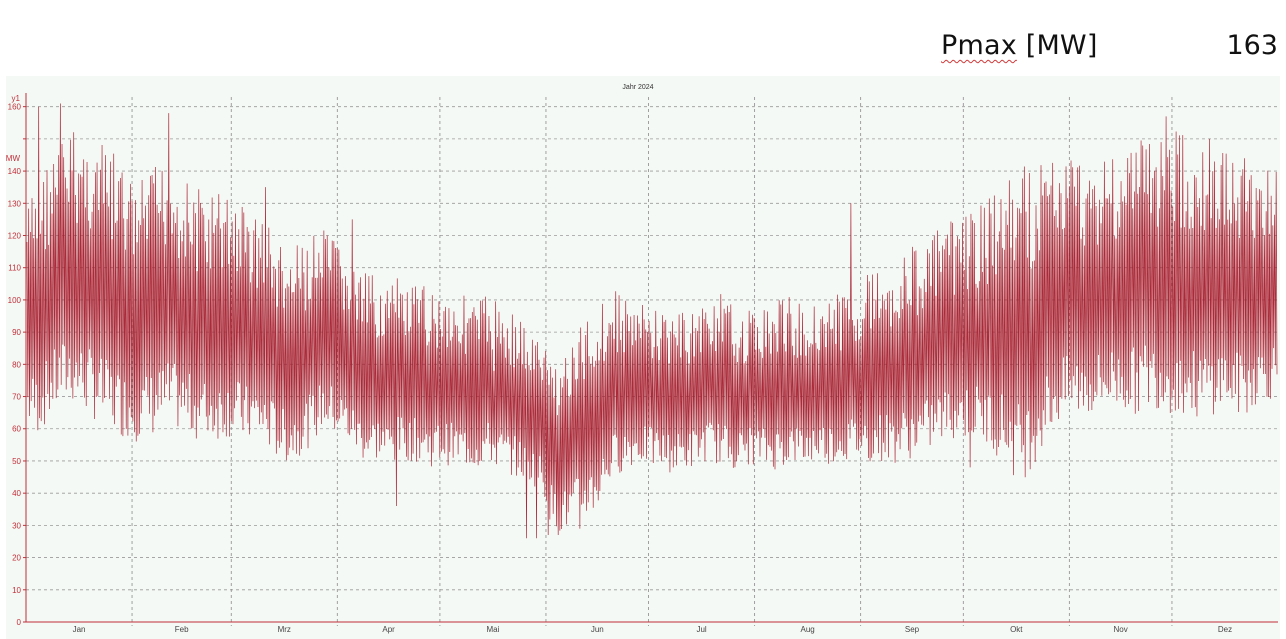 The image size is (1286, 639). What do you see at coordinates (1057, 45) in the screenshot?
I see `metric-unit: [MW]` at bounding box center [1057, 45].